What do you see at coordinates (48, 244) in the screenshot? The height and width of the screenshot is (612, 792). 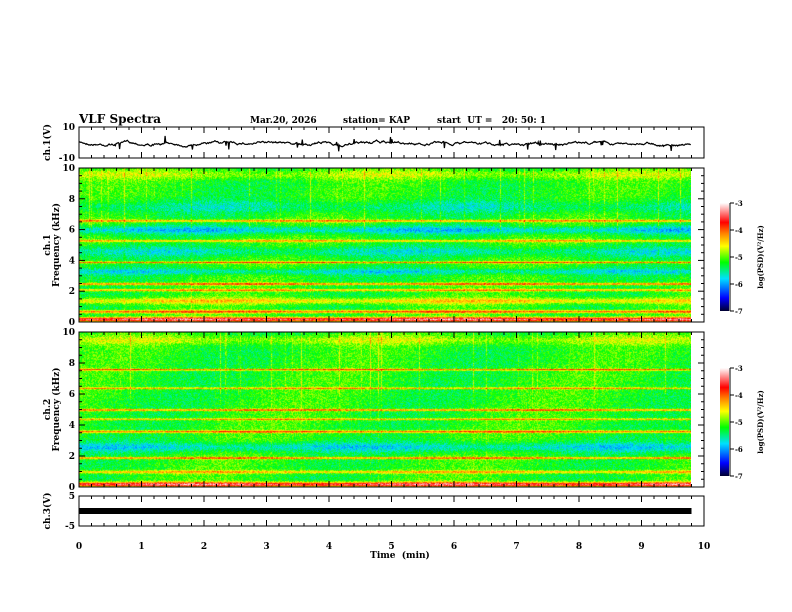 I see `ch1-spectrogram-ylabel-top: ch.1` at bounding box center [48, 244].